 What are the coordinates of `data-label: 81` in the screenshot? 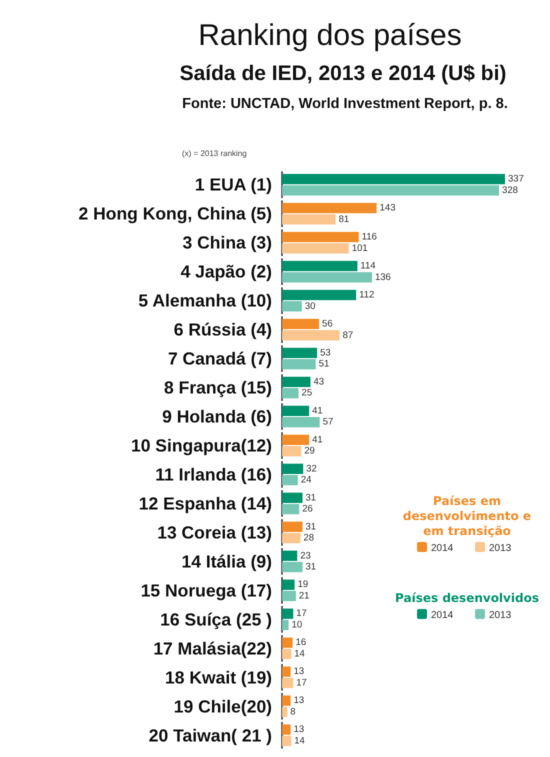 It's located at (344, 219).